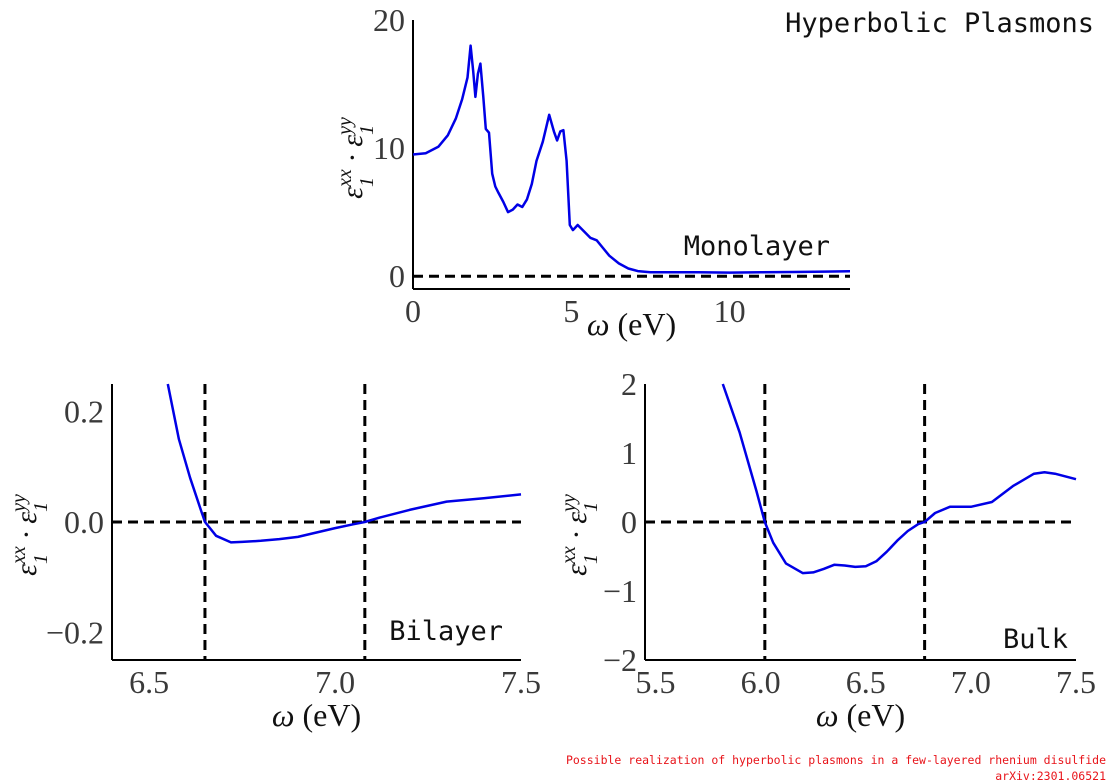 The width and height of the screenshot is (1110, 783). Describe the element at coordinates (620, 660) in the screenshot. I see `y-tick-label: −2` at that location.